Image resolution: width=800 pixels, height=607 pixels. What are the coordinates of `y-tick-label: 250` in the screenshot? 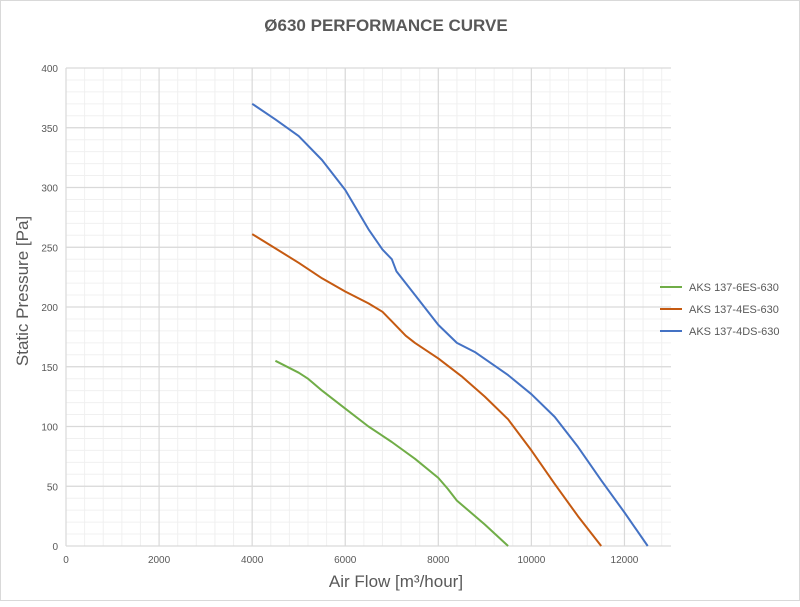 It's located at (49, 248).